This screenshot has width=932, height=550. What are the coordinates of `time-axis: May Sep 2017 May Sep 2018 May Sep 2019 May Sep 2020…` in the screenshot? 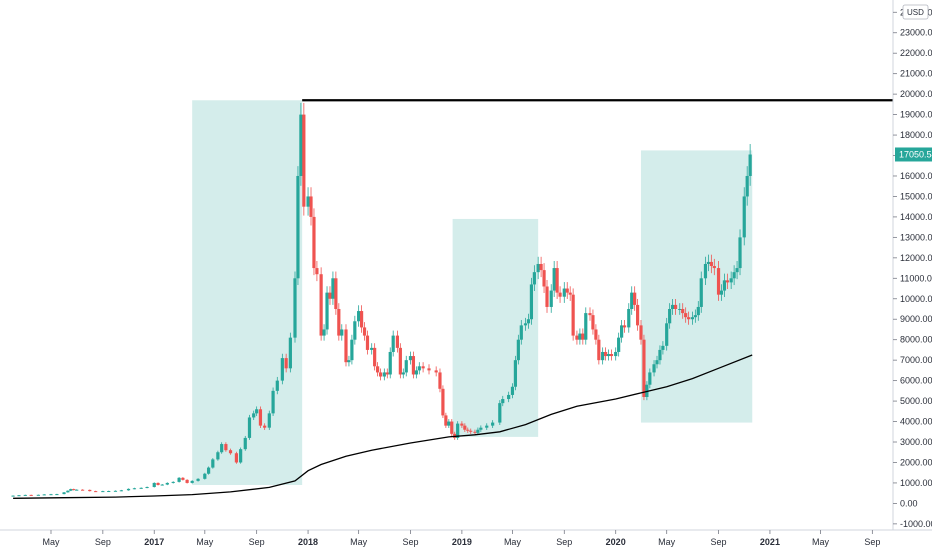 It's located at (461, 538).